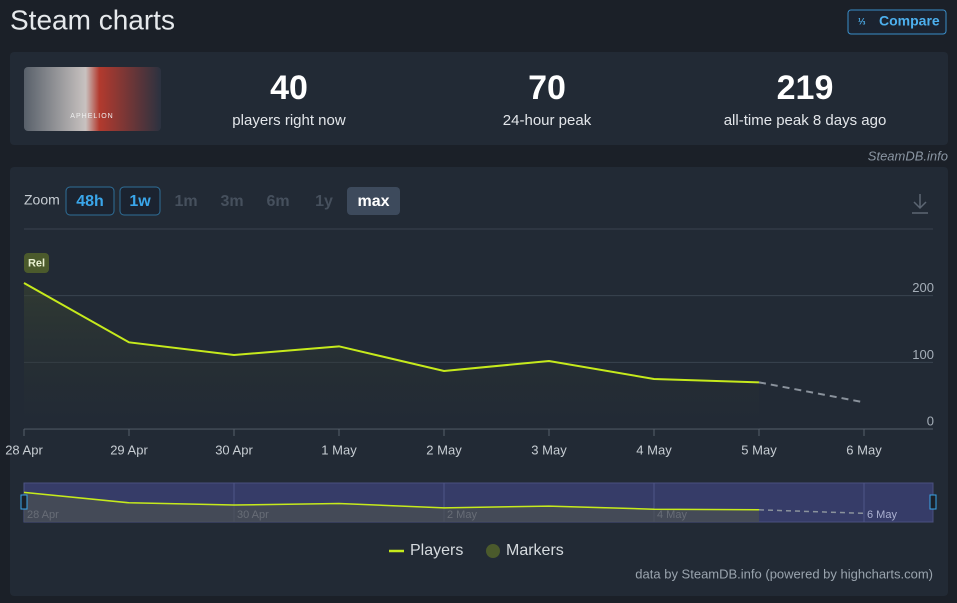 The width and height of the screenshot is (957, 603). What do you see at coordinates (231, 201) in the screenshot?
I see `zoom-option: 3m` at bounding box center [231, 201].